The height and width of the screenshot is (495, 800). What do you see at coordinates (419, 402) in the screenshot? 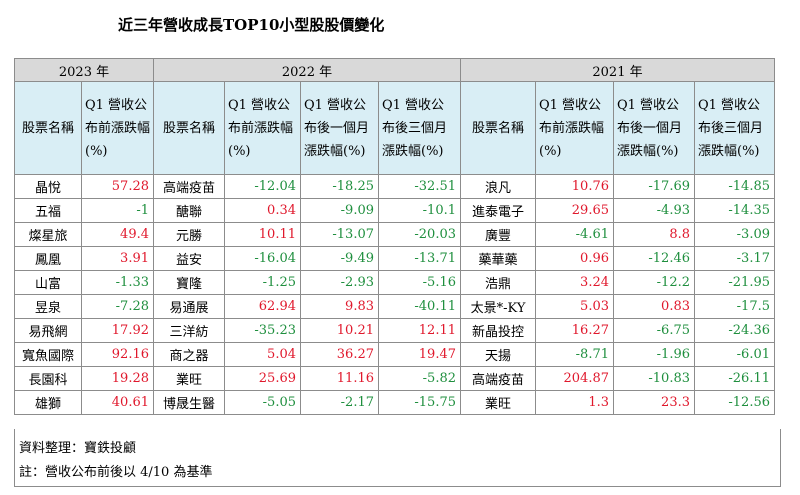
I see `change-value-cell: -15.75` at bounding box center [419, 402].